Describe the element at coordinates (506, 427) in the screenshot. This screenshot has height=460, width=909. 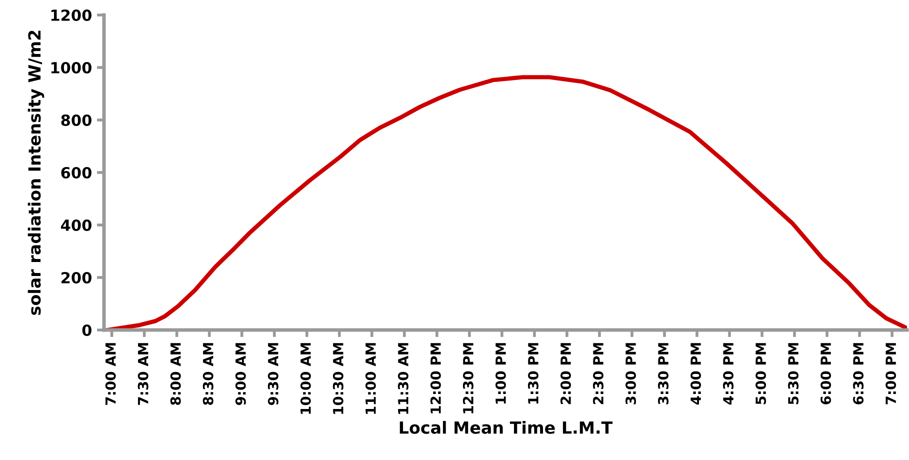
I see `x-axis-title: Local Mean Time L.M.T` at that location.